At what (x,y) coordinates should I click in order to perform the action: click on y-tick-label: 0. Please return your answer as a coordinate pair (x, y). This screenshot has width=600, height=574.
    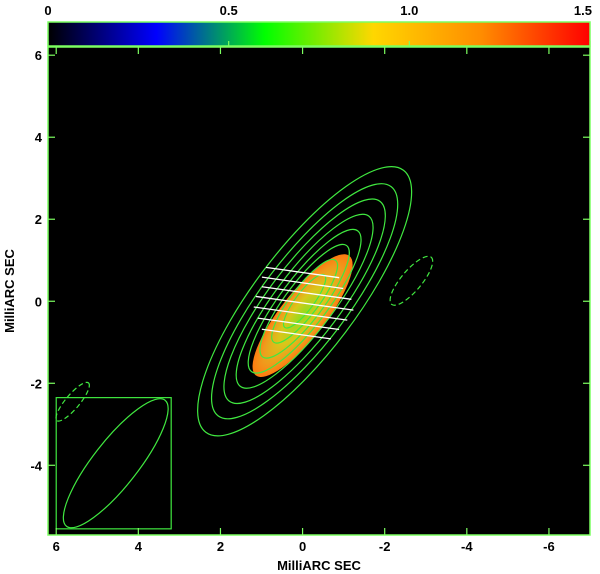
    Looking at the image, I should click on (38, 301).